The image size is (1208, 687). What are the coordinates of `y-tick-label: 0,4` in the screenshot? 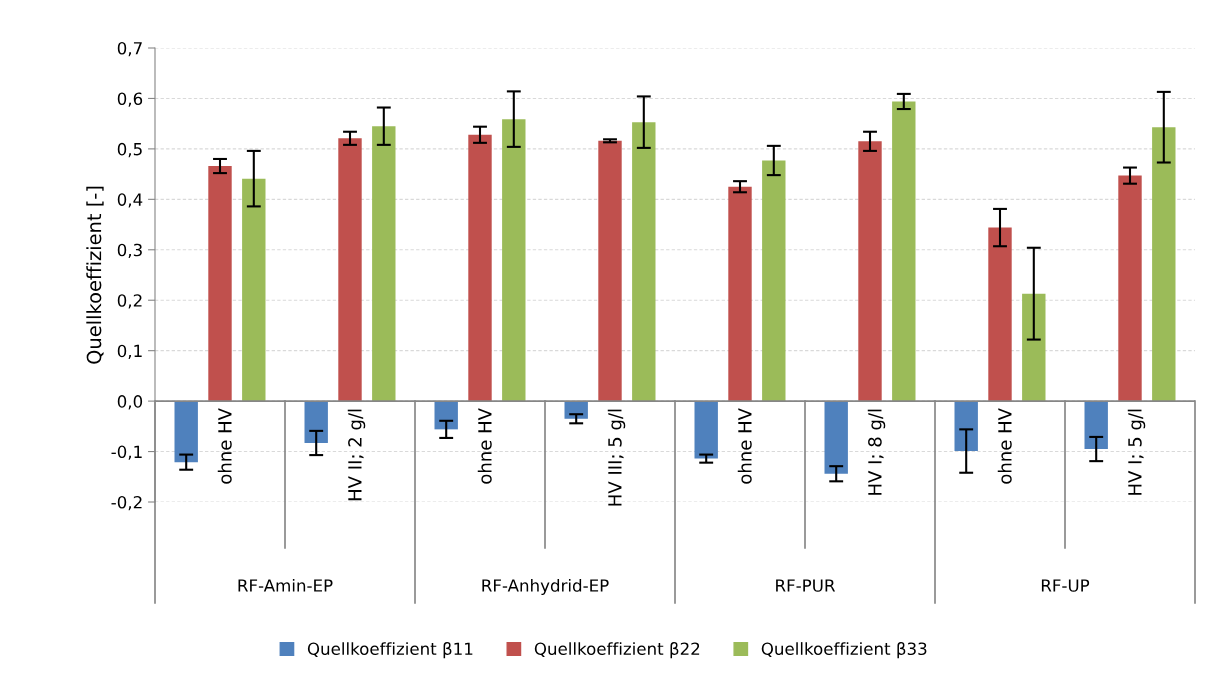 It's located at (130, 200).